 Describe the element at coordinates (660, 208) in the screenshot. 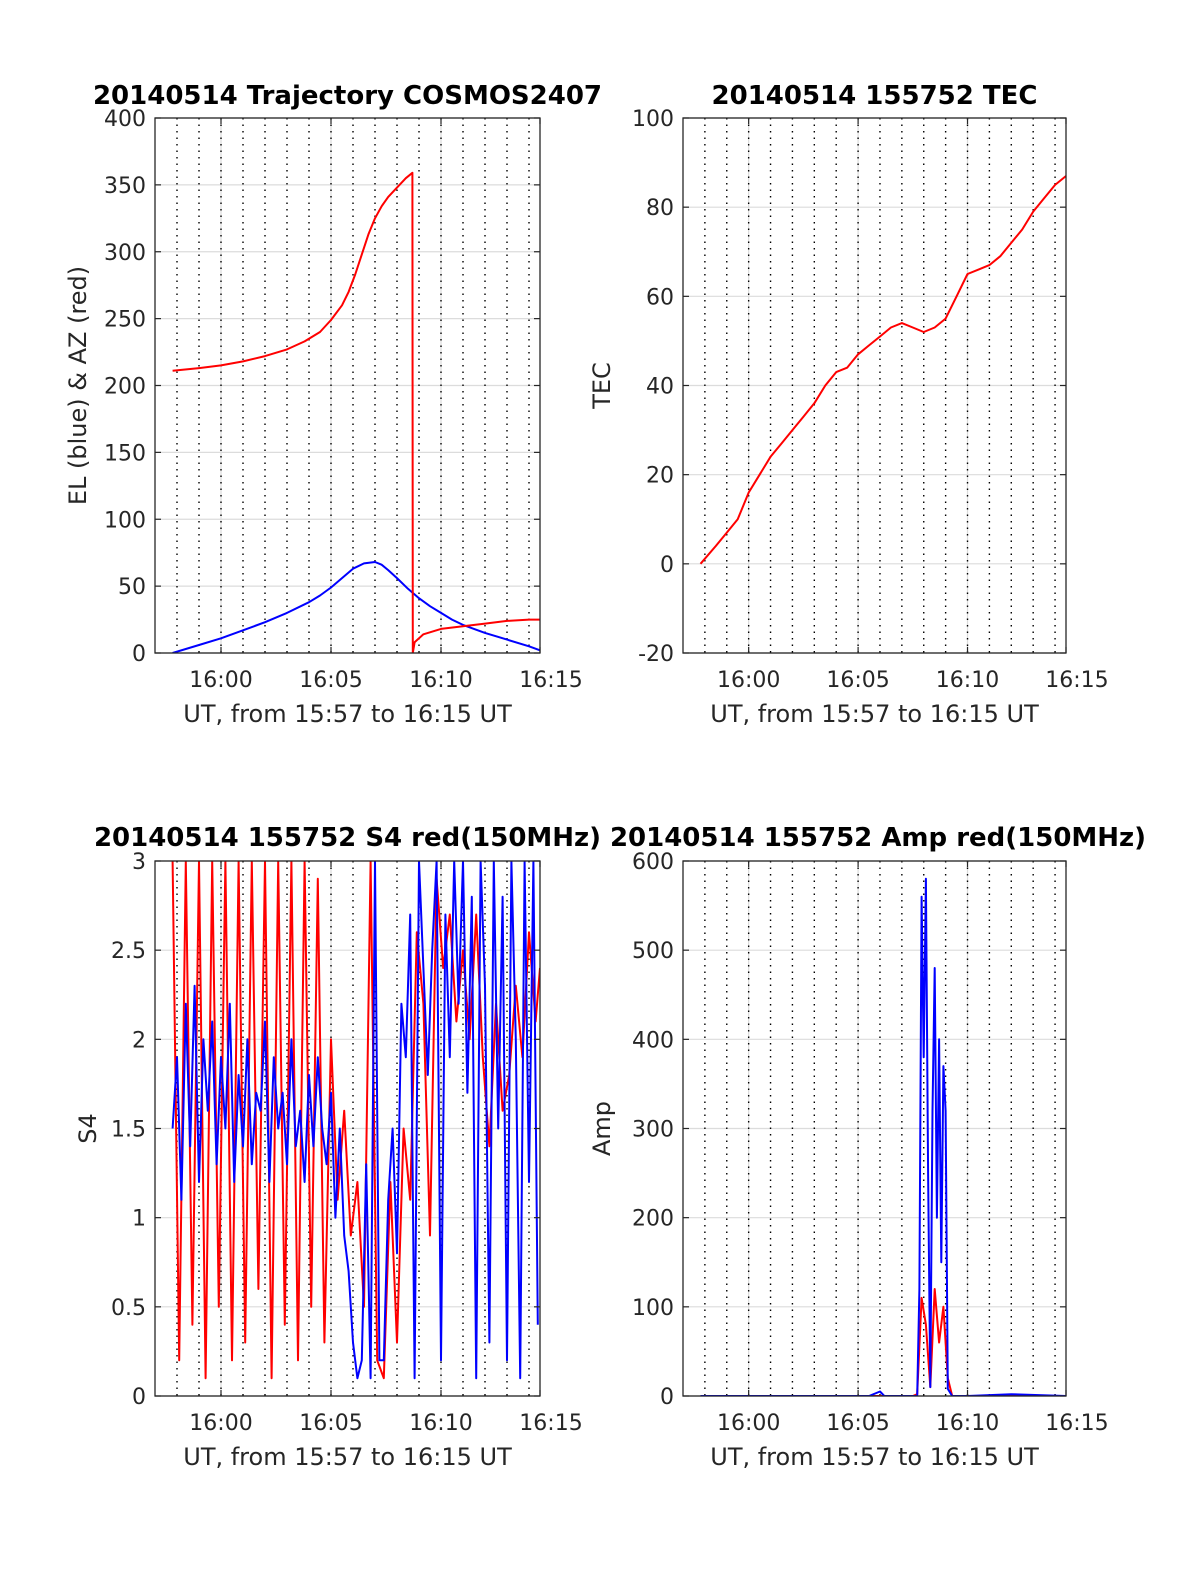

I see `y-tick-label: 80` at that location.